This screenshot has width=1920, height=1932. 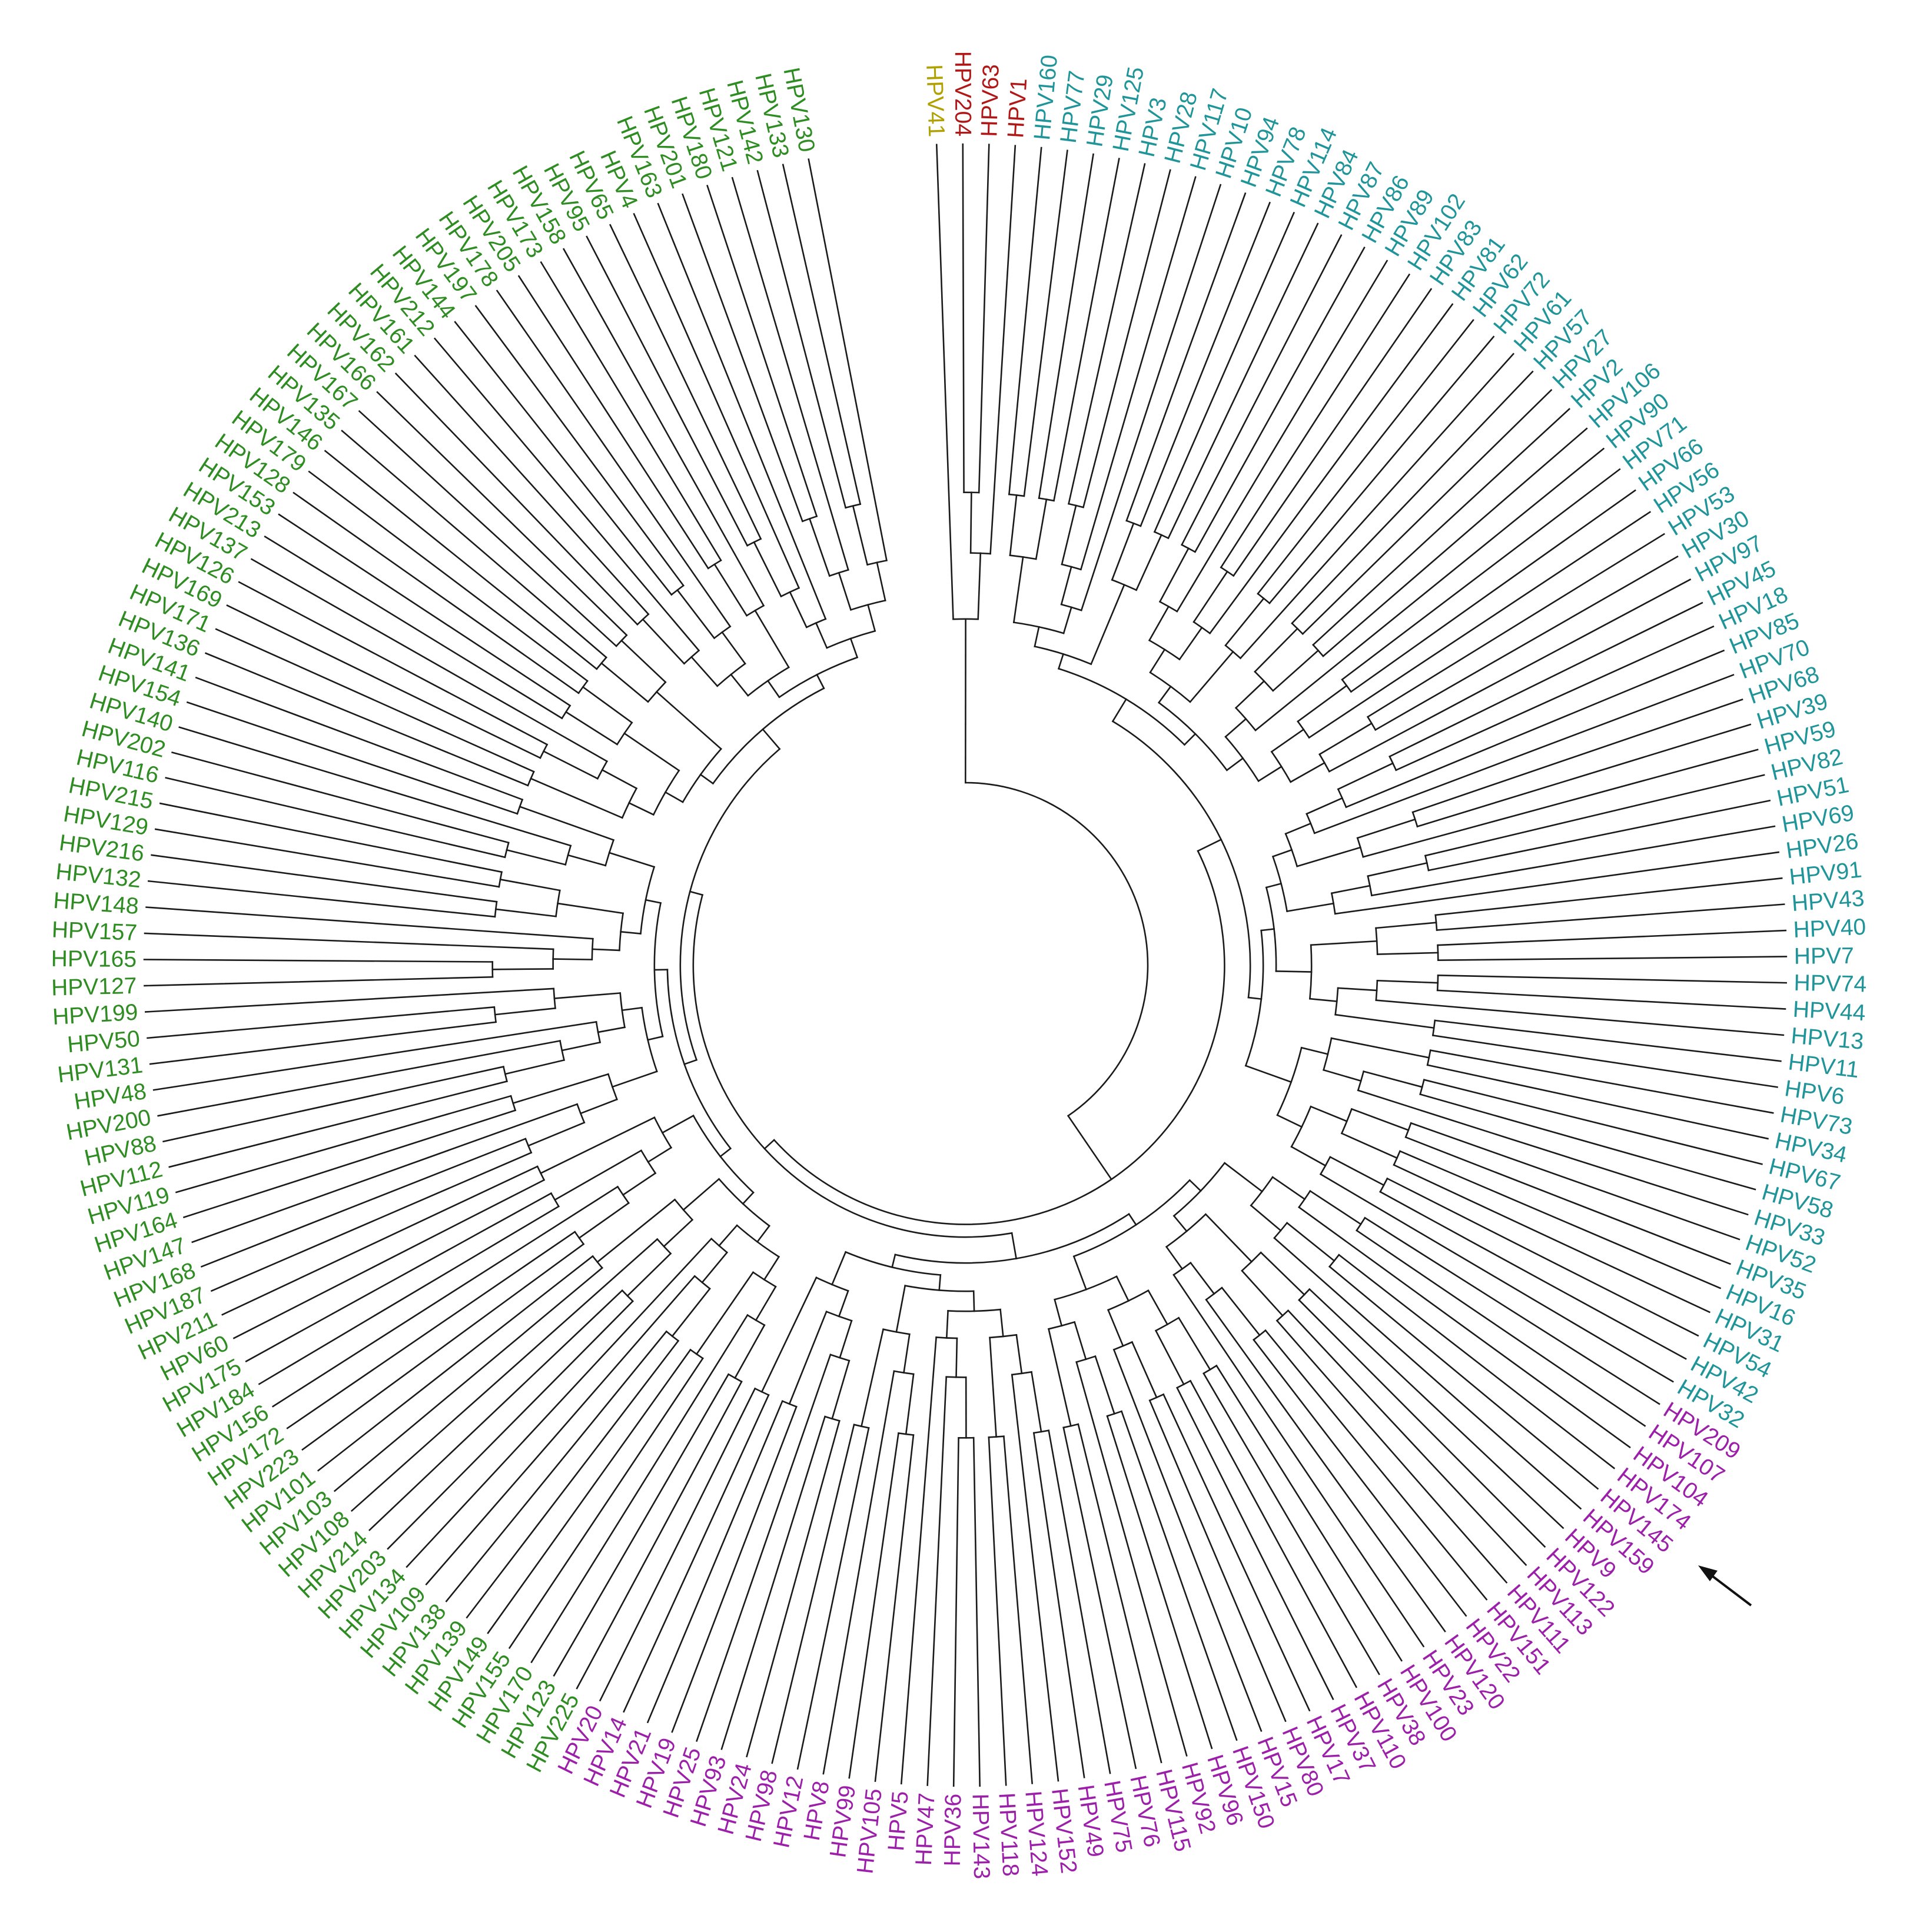 What do you see at coordinates (104, 1042) in the screenshot?
I see `leaf-label-hpv50: HPV50` at bounding box center [104, 1042].